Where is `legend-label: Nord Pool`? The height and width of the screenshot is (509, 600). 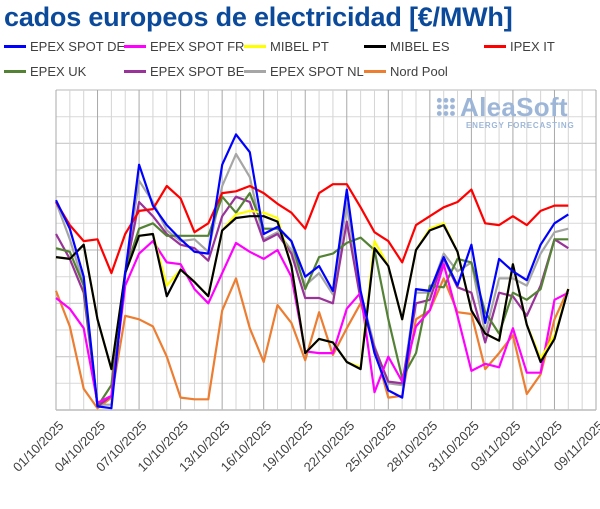 legend-label: Nord Pool is located at coordinates (419, 71).